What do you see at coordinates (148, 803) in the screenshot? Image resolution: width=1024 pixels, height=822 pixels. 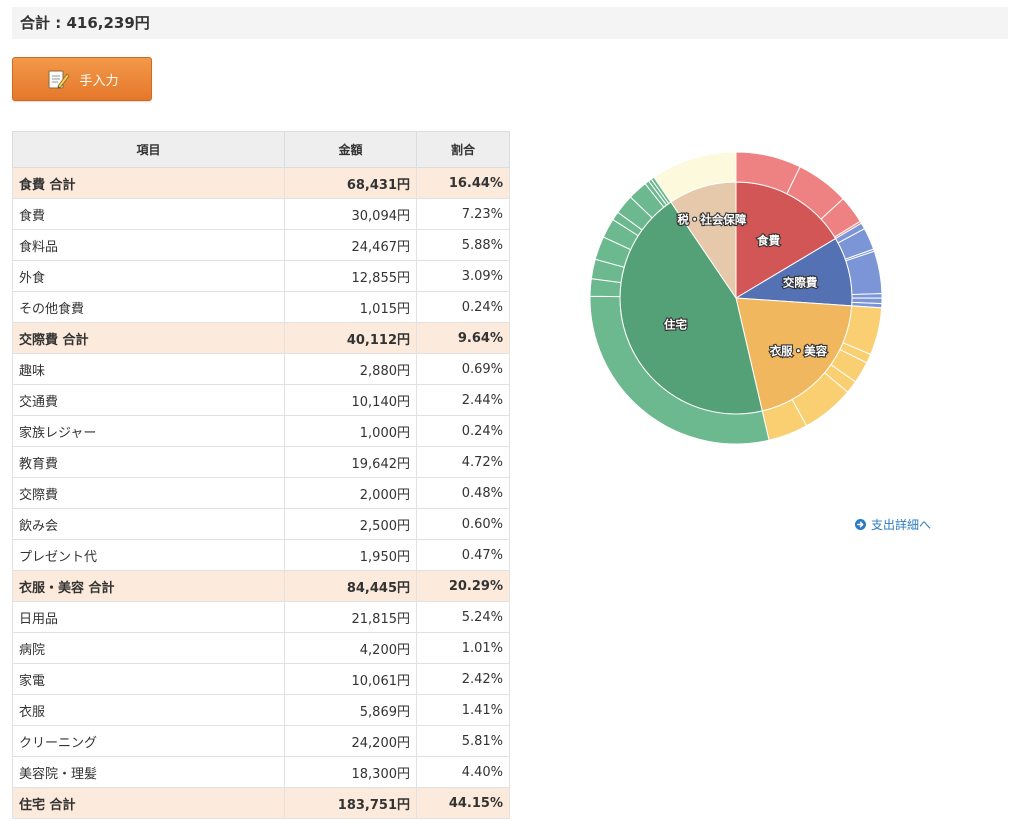 I see `item-cell: 住宅 合計` at bounding box center [148, 803].